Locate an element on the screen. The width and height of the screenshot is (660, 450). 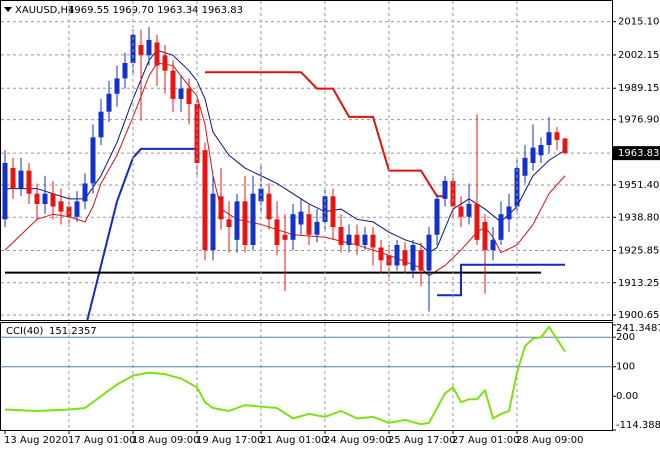
last-price-box is located at coordinates (636, 153).